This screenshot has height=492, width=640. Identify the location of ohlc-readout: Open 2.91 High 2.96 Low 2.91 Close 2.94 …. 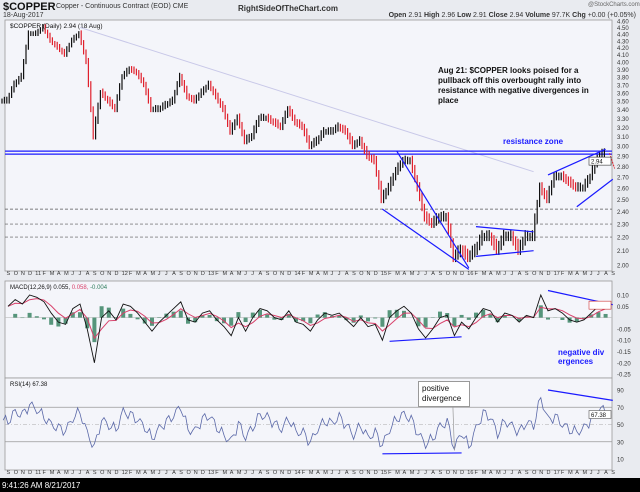
(512, 15).